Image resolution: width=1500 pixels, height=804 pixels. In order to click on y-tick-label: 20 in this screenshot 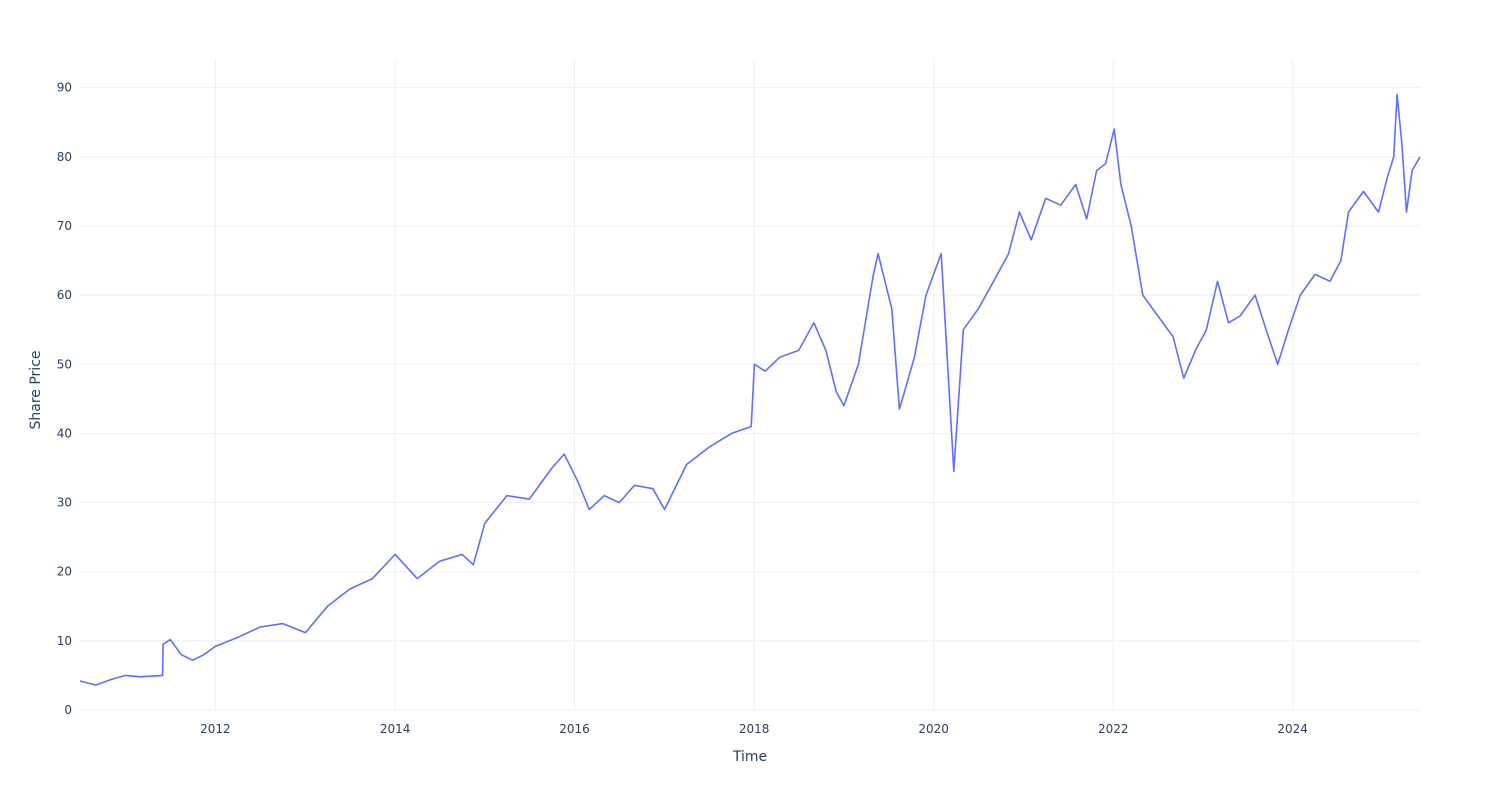, I will do `click(64, 572)`.